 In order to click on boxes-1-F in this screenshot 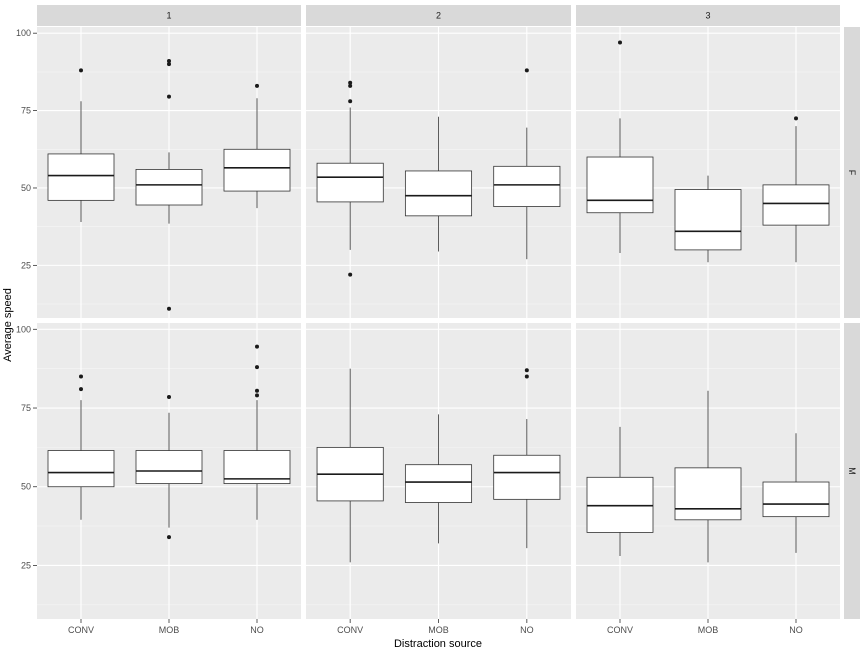, I will do `click(169, 185)`.